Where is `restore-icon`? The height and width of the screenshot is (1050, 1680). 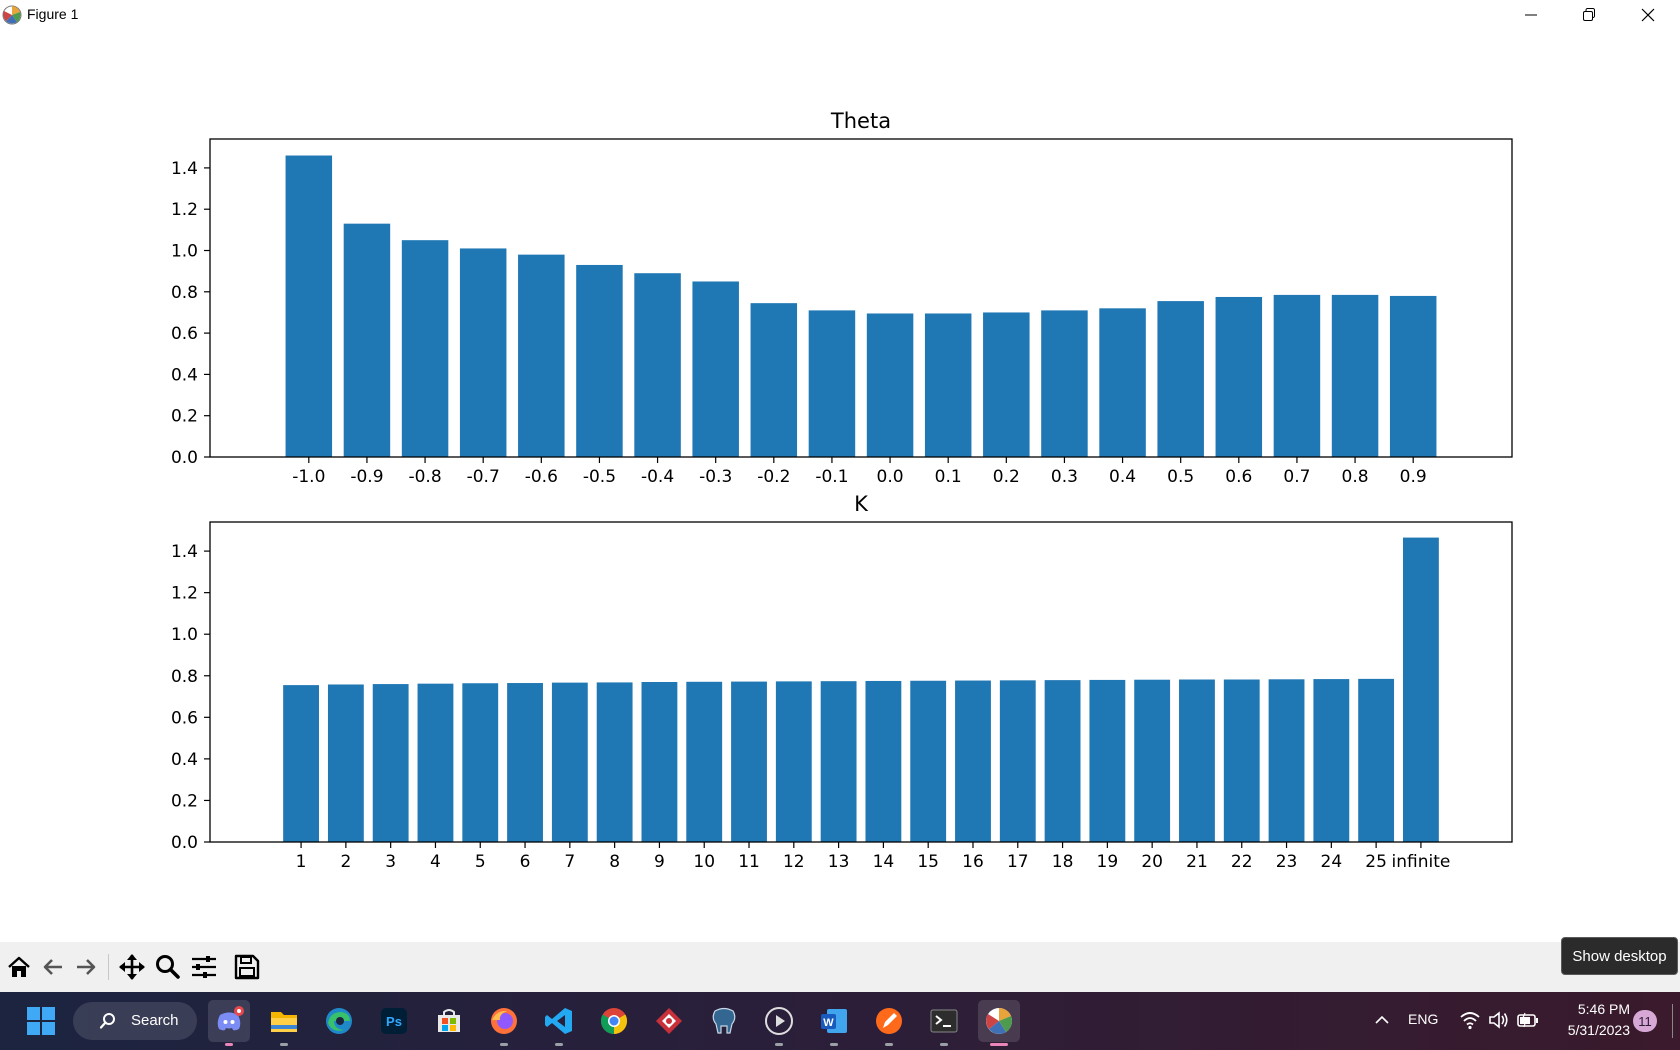
restore-icon is located at coordinates (1589, 14).